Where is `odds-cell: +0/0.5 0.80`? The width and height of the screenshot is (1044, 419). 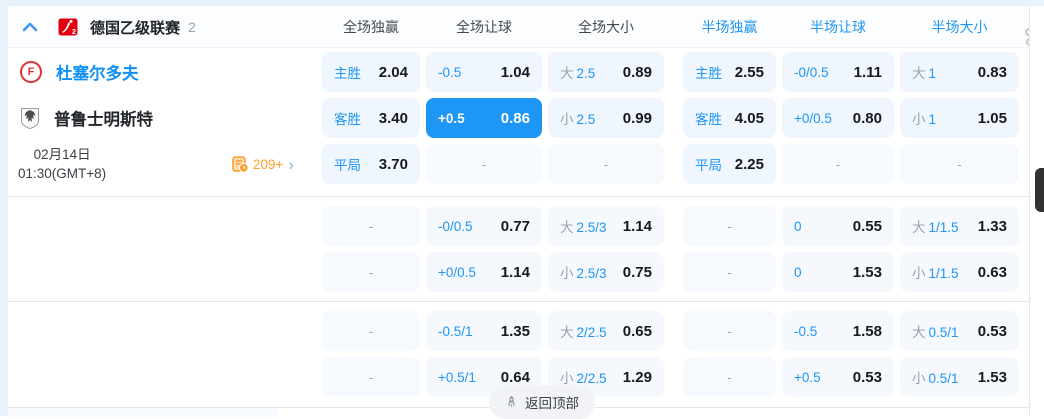
odds-cell: +0/0.5 0.80 is located at coordinates (838, 118).